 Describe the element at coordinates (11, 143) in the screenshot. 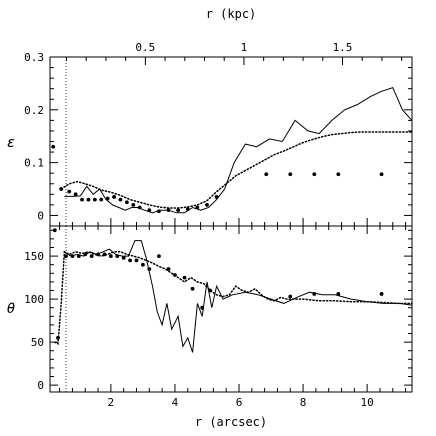

I see `y-axis-label-ellipticity: ε` at that location.